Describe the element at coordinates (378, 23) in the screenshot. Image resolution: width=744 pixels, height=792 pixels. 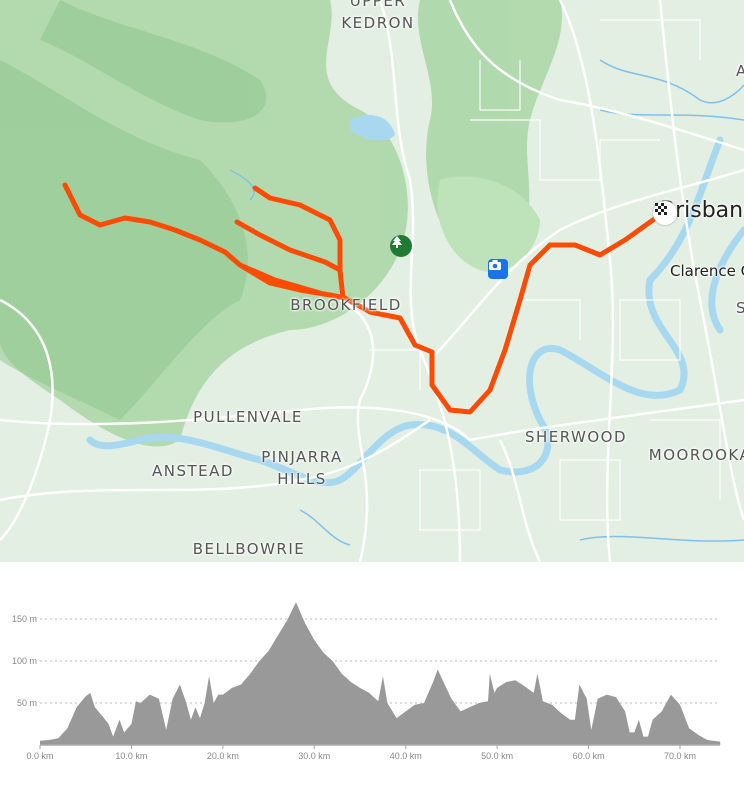
I see `label-line: KEDRON` at that location.